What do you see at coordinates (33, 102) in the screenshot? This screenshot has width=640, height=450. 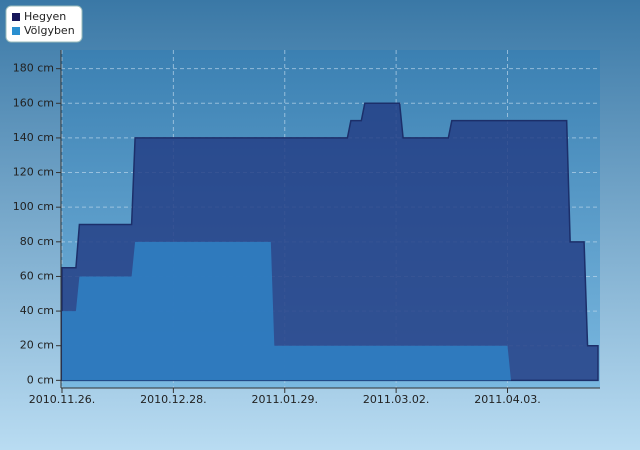 I see `y-tick-label: 160 cm` at bounding box center [33, 102].